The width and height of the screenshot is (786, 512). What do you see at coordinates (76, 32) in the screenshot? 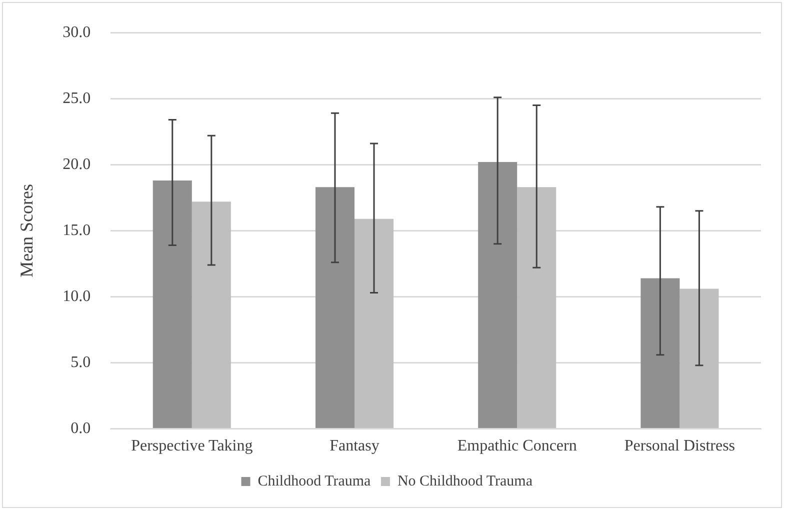
I see `y-tick-label: 30.0` at bounding box center [76, 32].